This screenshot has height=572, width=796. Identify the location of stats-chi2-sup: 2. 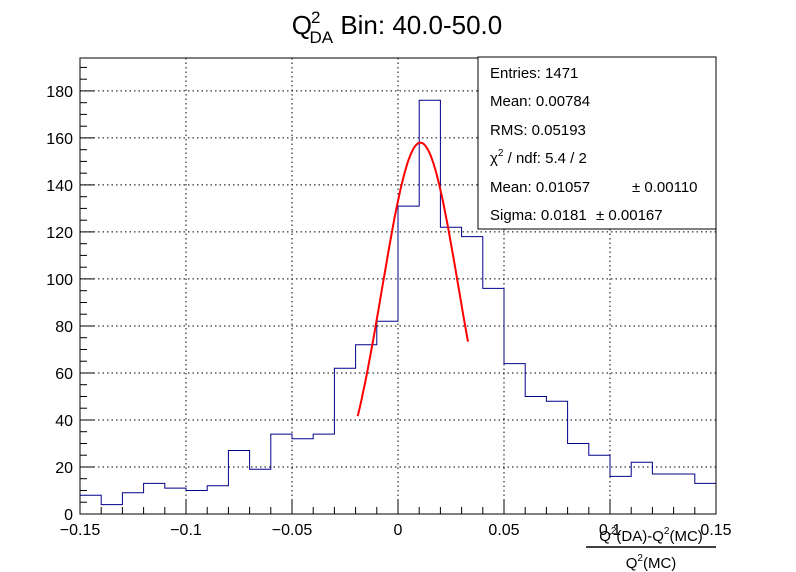
(501, 153).